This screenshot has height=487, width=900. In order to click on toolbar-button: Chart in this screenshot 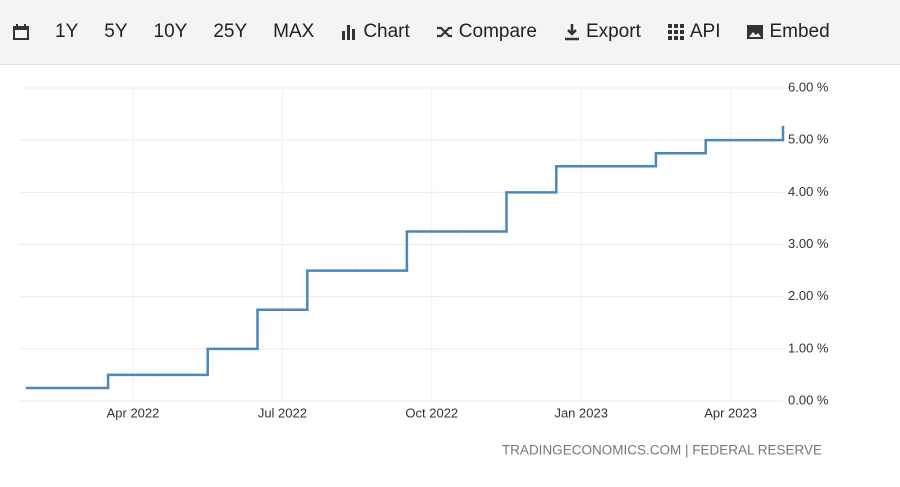, I will do `click(375, 32)`.